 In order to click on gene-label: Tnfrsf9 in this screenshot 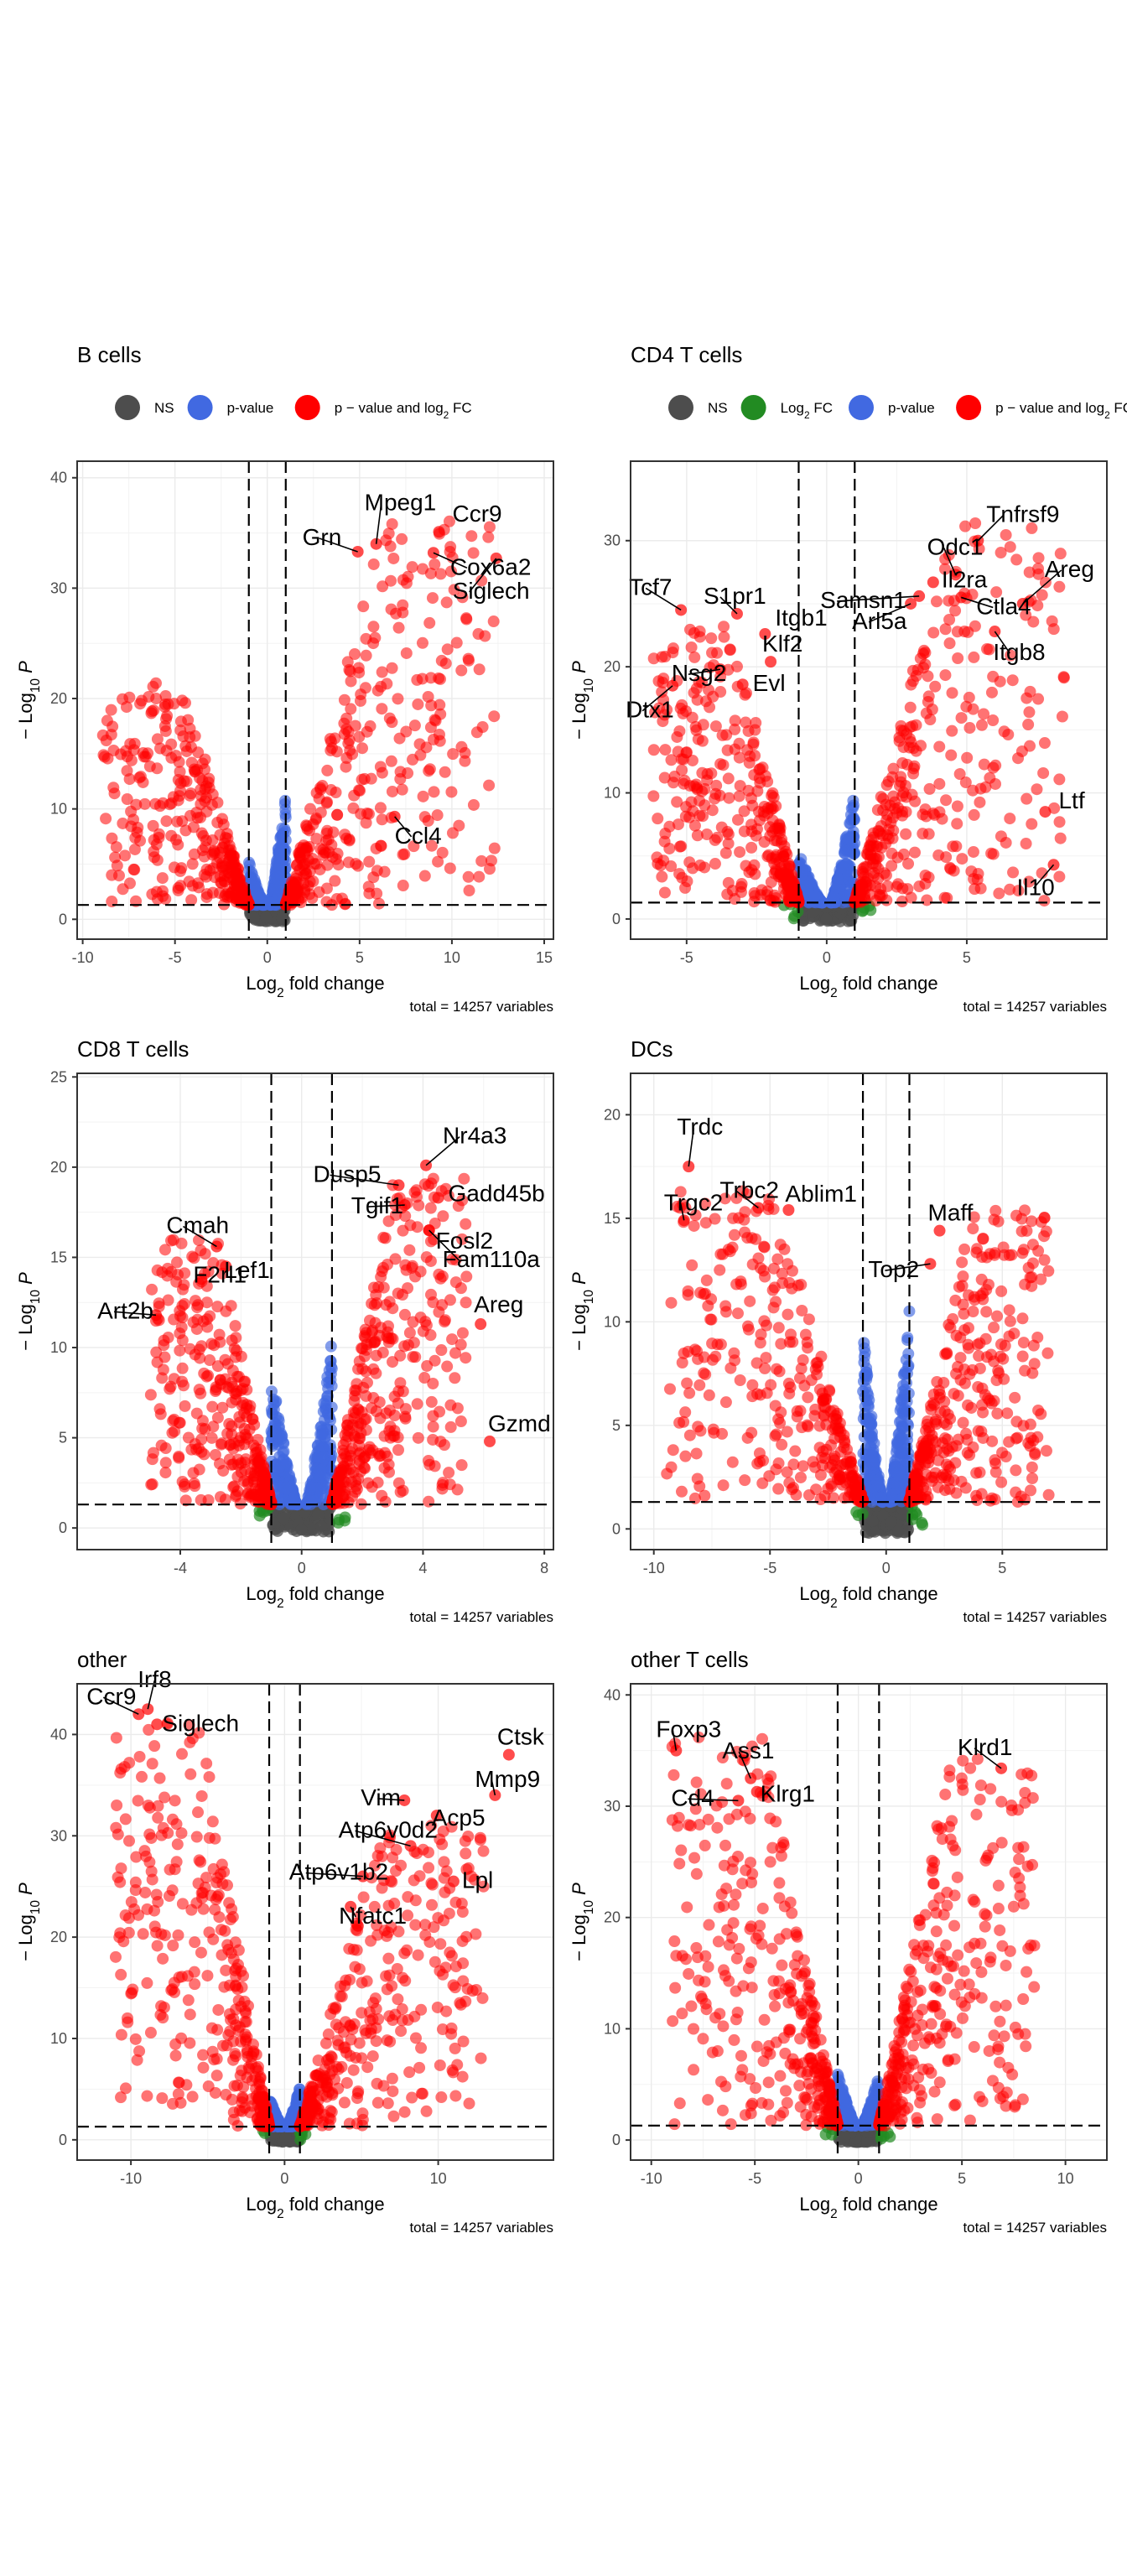, I will do `click(1022, 514)`.